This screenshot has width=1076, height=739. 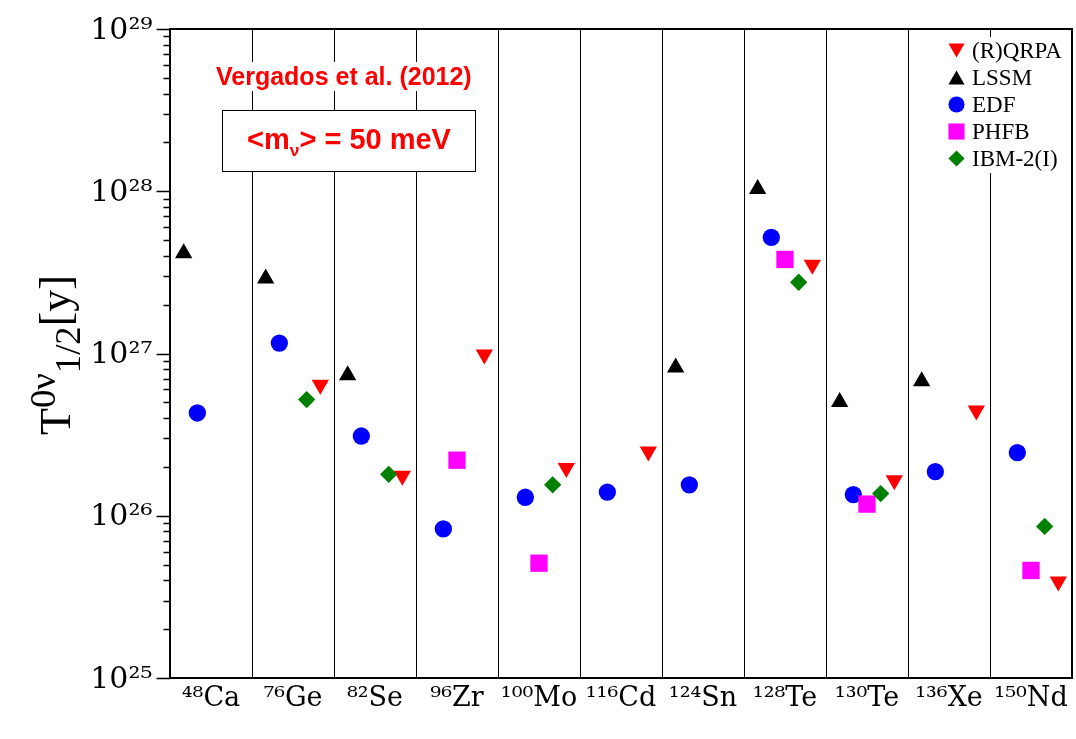 I want to click on x-tick-label: ⁹⁶Zr, so click(x=457, y=696).